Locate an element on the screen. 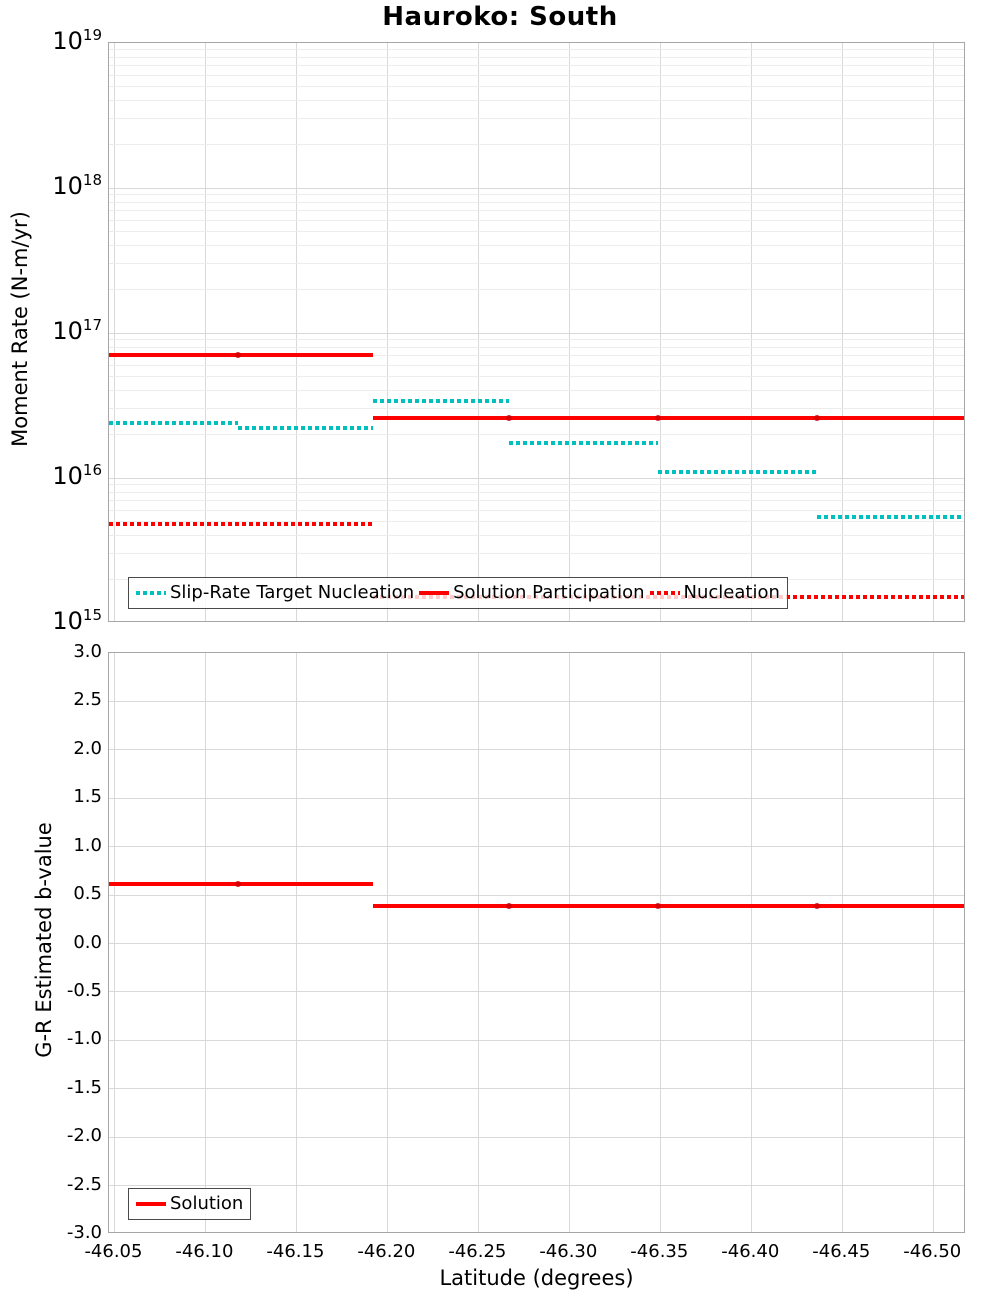 This screenshot has height=1300, width=1000. b-value-legend: Solution is located at coordinates (190, 1204).